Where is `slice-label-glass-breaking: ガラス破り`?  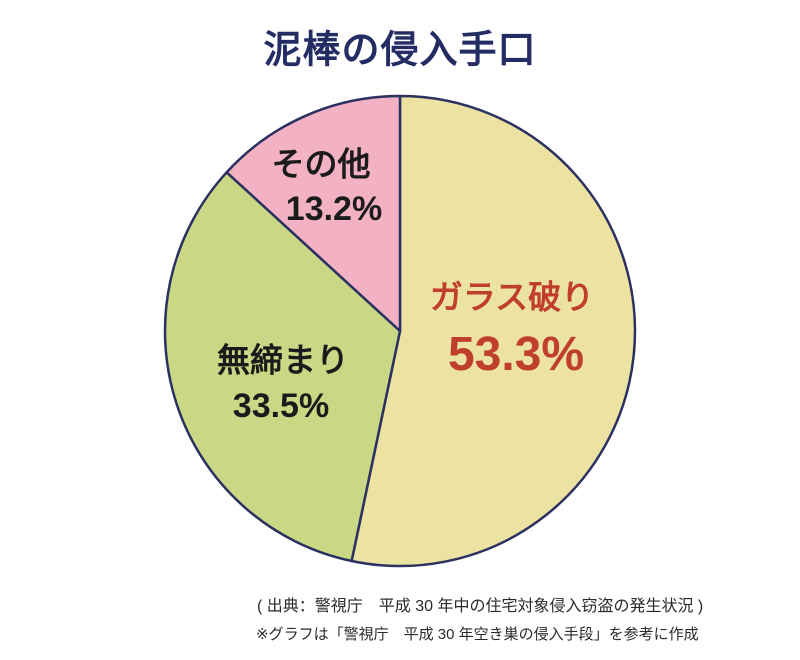
slice-label-glass-breaking: ガラス破り is located at coordinates (512, 297).